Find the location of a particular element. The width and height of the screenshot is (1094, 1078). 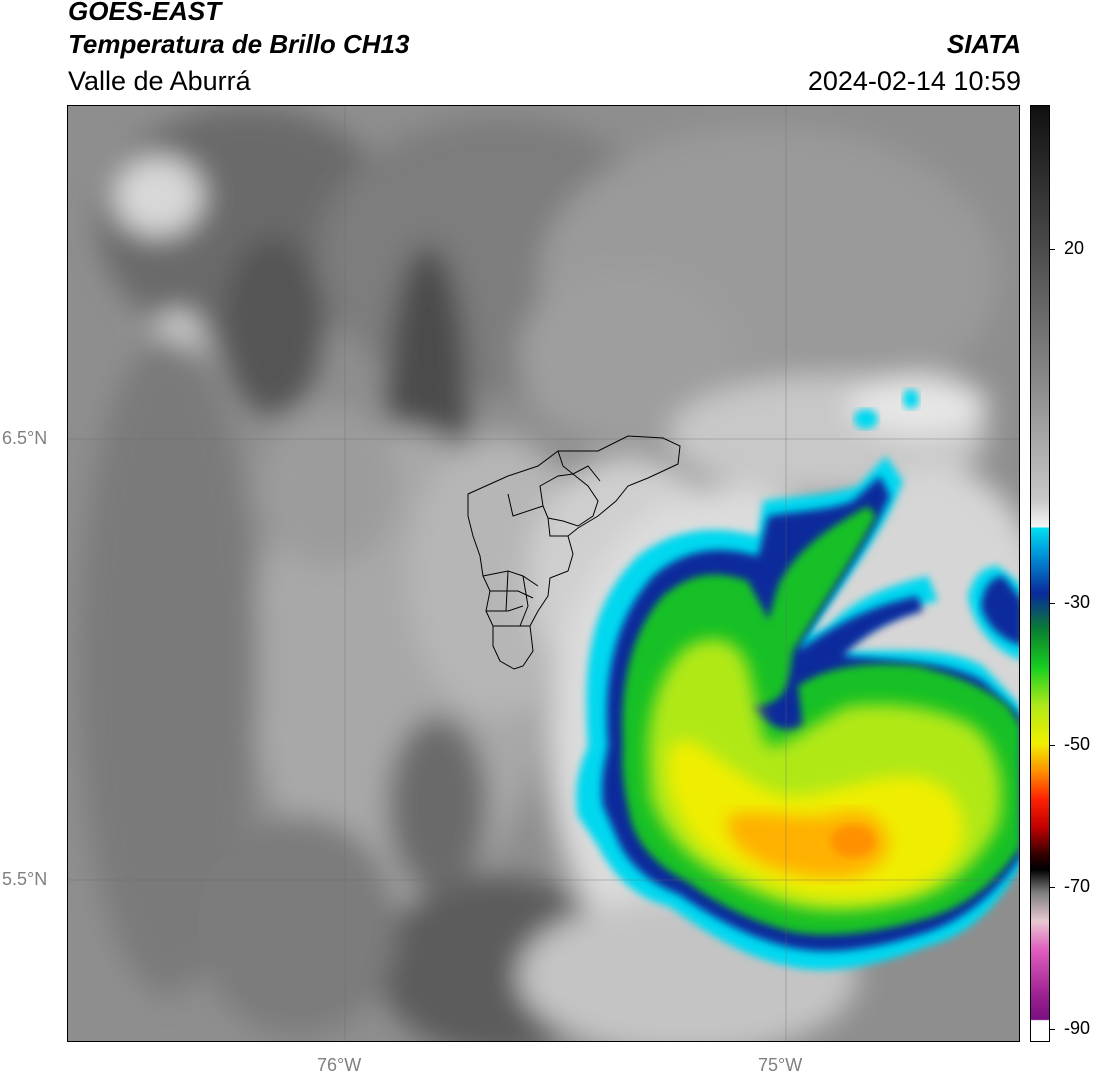

municipal-boundaries is located at coordinates (574, 552).